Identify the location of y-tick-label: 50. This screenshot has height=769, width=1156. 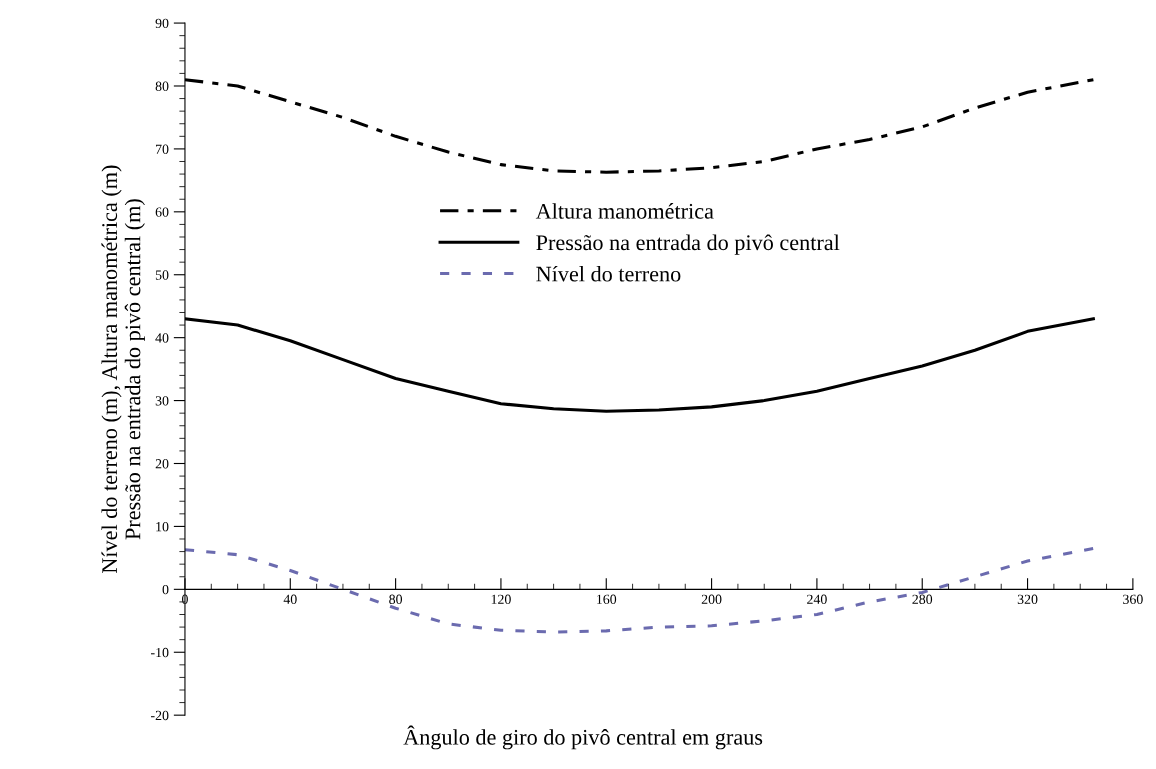
(162, 275).